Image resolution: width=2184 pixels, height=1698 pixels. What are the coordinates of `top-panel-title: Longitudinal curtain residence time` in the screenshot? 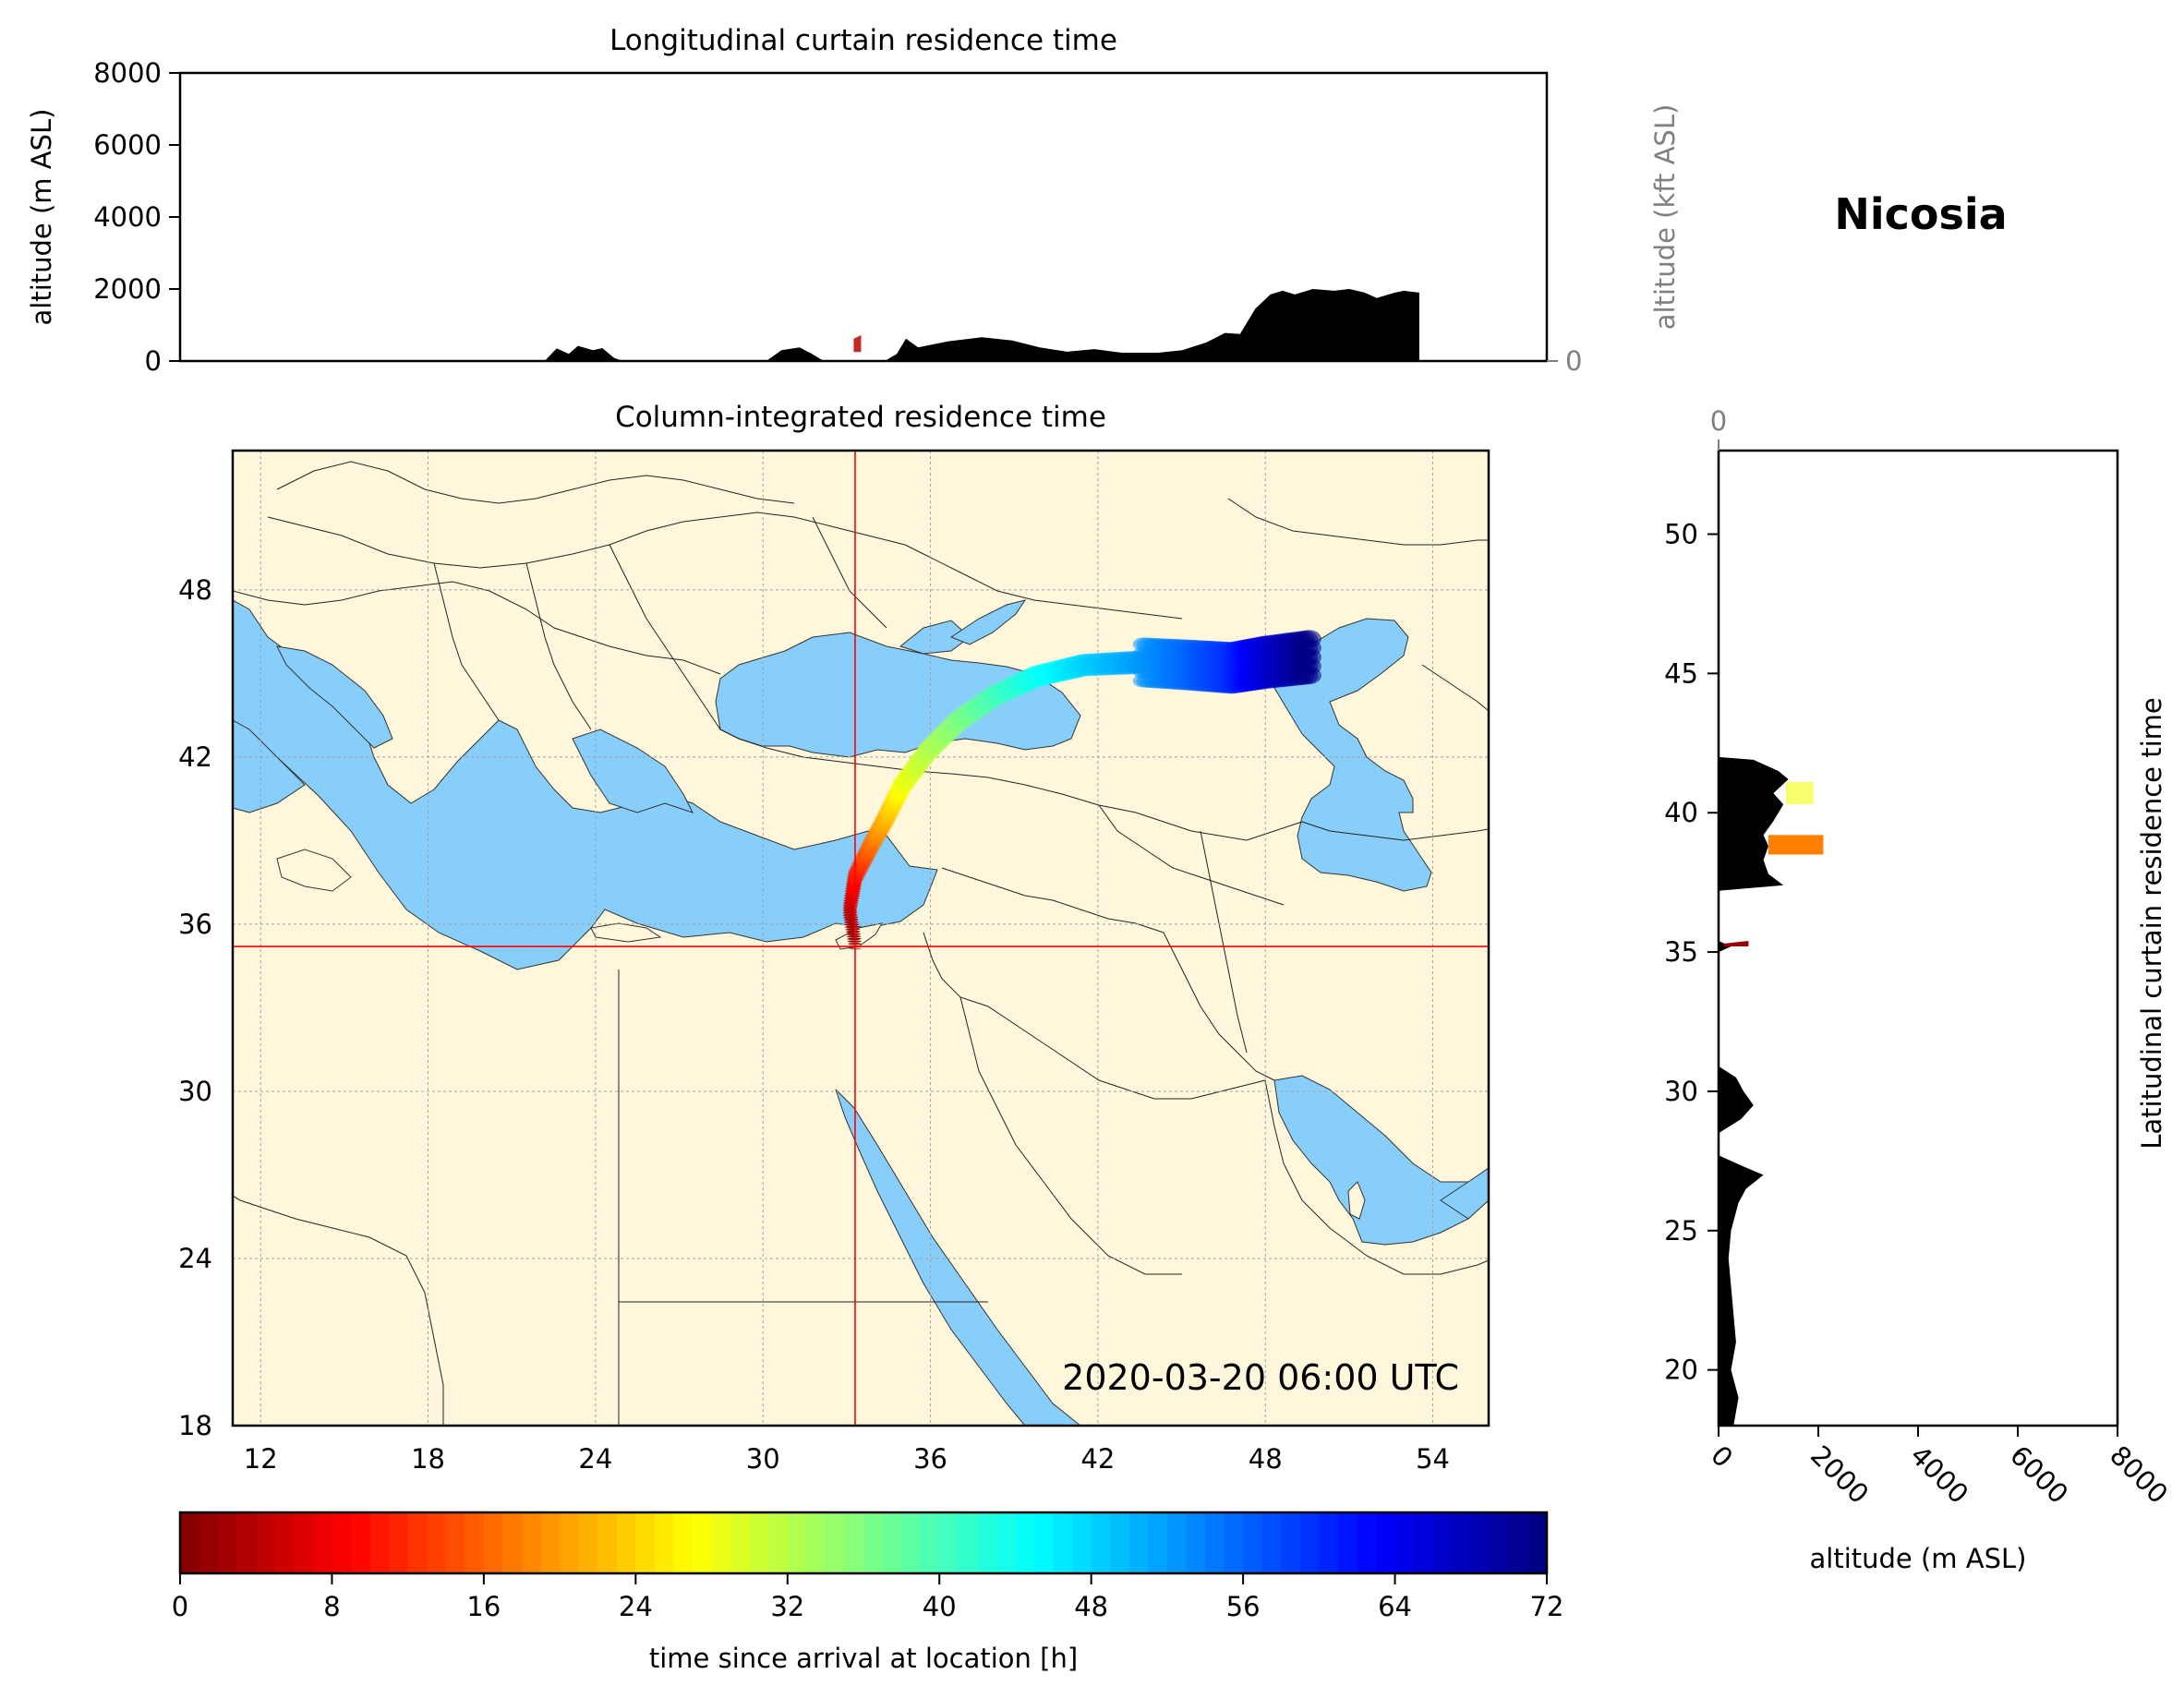 It's located at (863, 40).